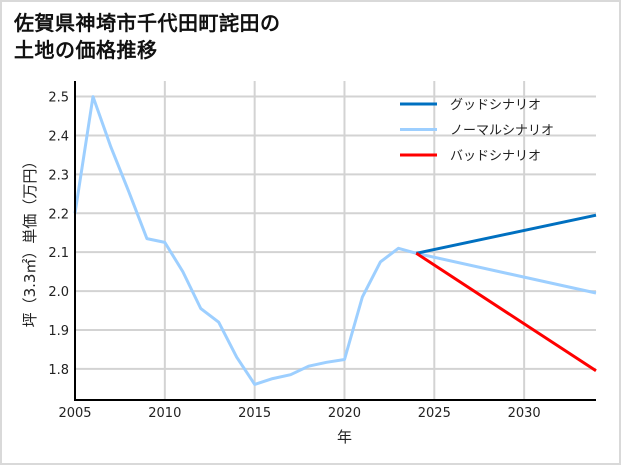 This screenshot has width=621, height=465. What do you see at coordinates (254, 413) in the screenshot?
I see `x-tick-label: 2015` at bounding box center [254, 413].